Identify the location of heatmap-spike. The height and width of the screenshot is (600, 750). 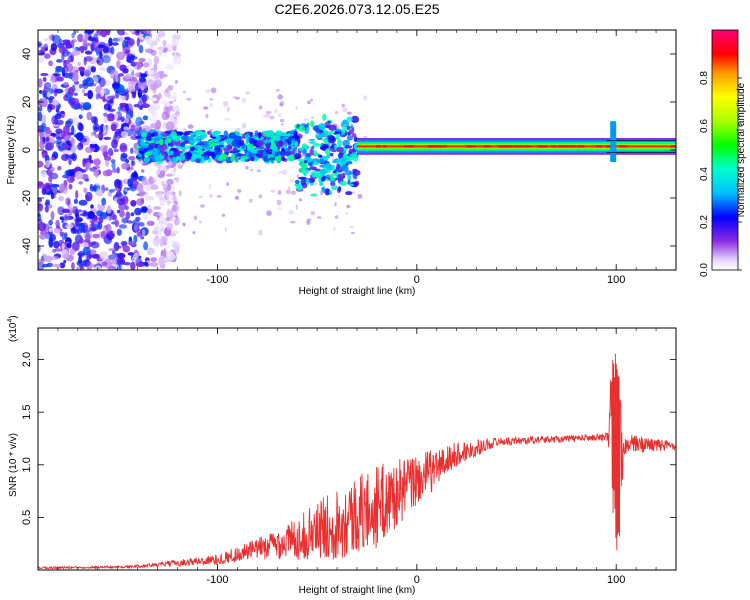
(613, 141).